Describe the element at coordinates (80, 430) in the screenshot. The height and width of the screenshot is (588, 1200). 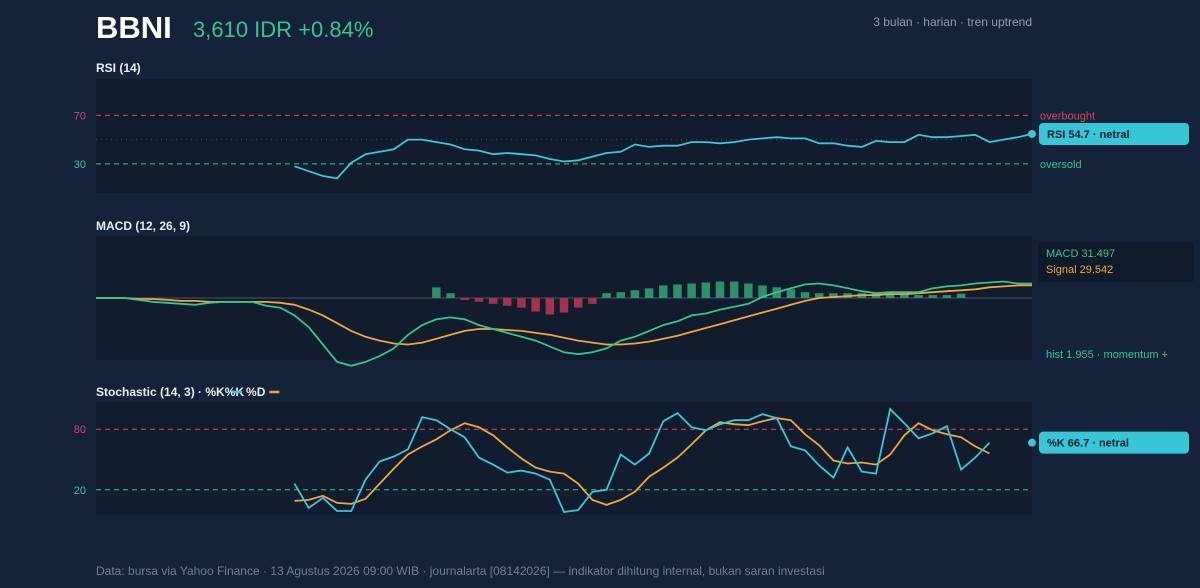
I see `stoch-tick-80: 80` at that location.